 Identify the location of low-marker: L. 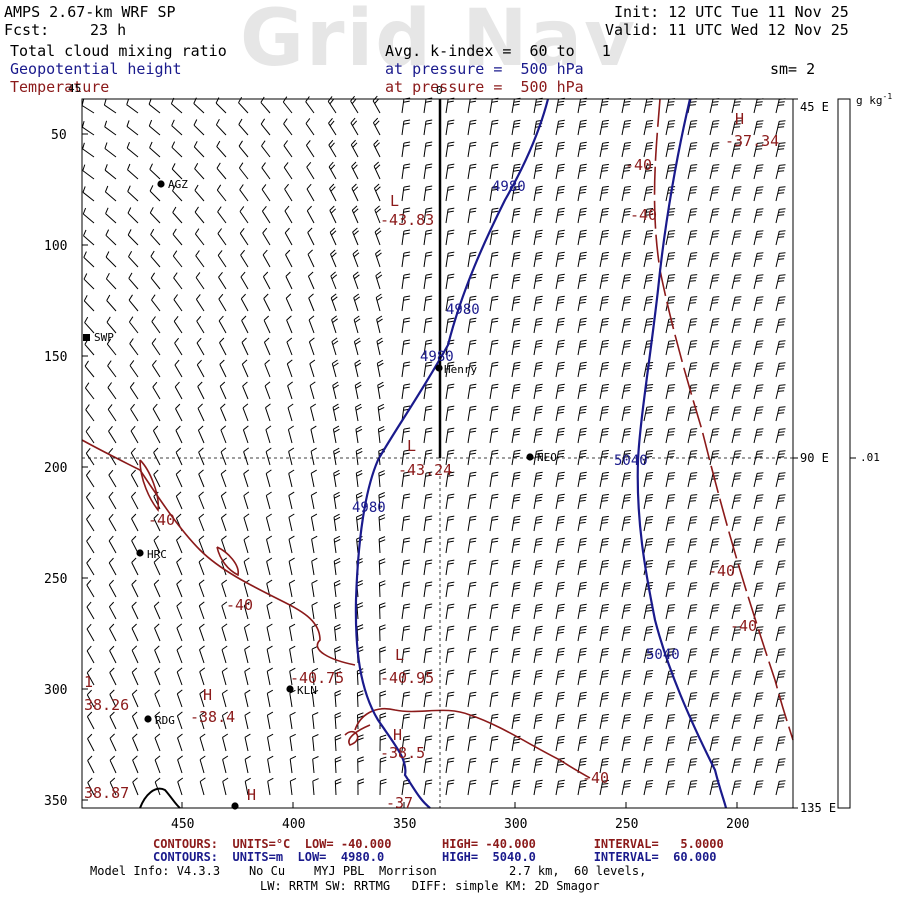
(399, 655).